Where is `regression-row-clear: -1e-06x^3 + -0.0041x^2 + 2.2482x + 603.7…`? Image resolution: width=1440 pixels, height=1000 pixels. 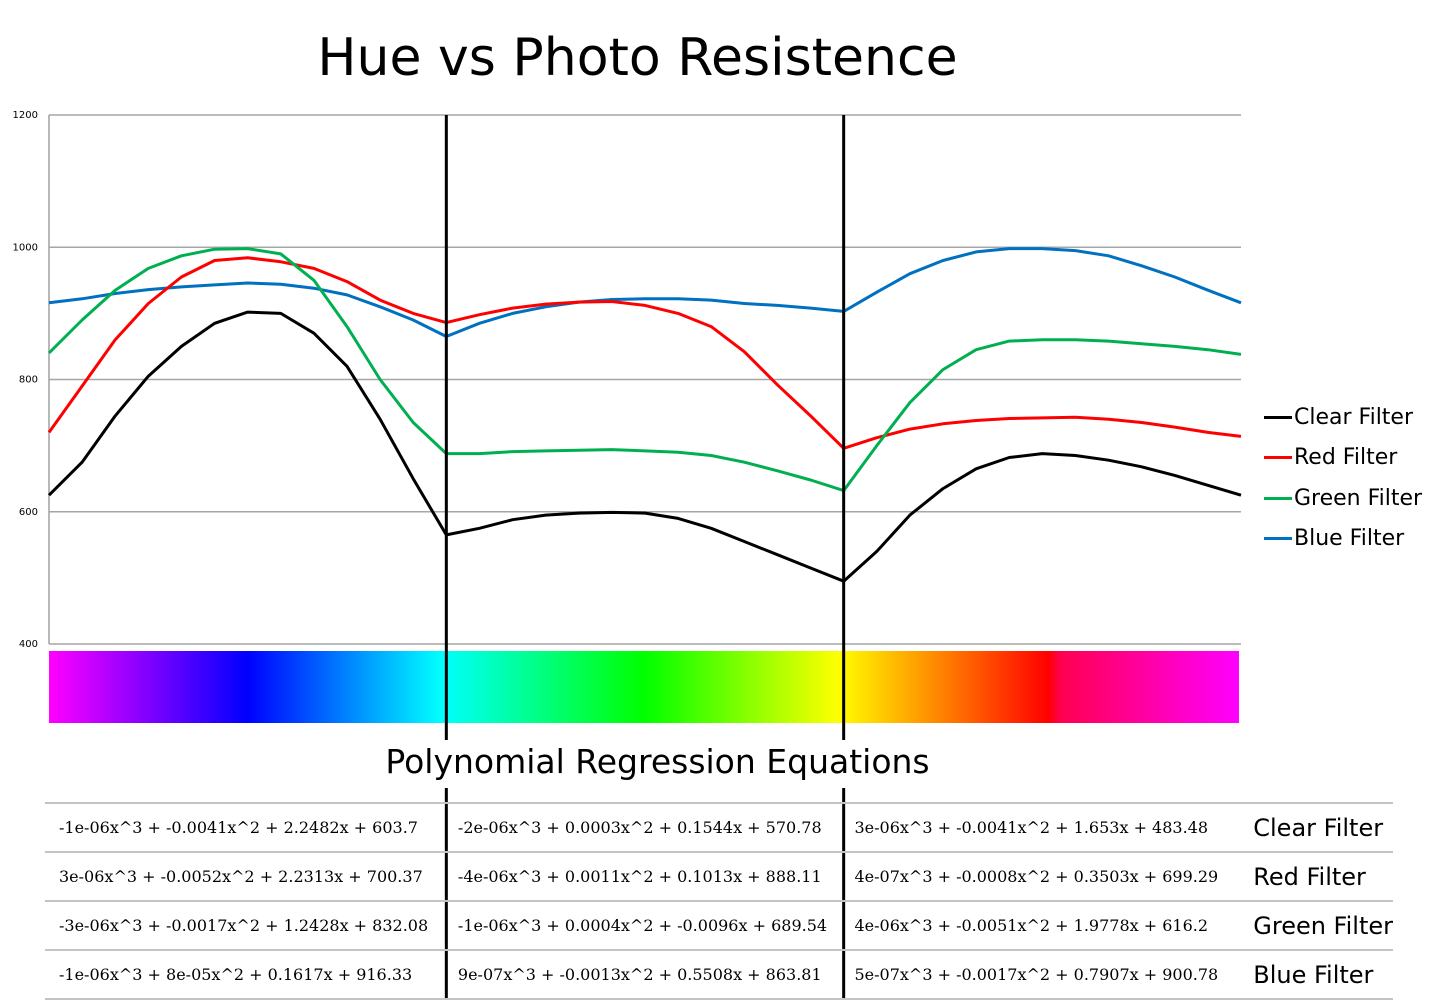
regression-row-clear: -1e-06x^3 + -0.0041x^2 + 2.2482x + 603.7… is located at coordinates (719, 827).